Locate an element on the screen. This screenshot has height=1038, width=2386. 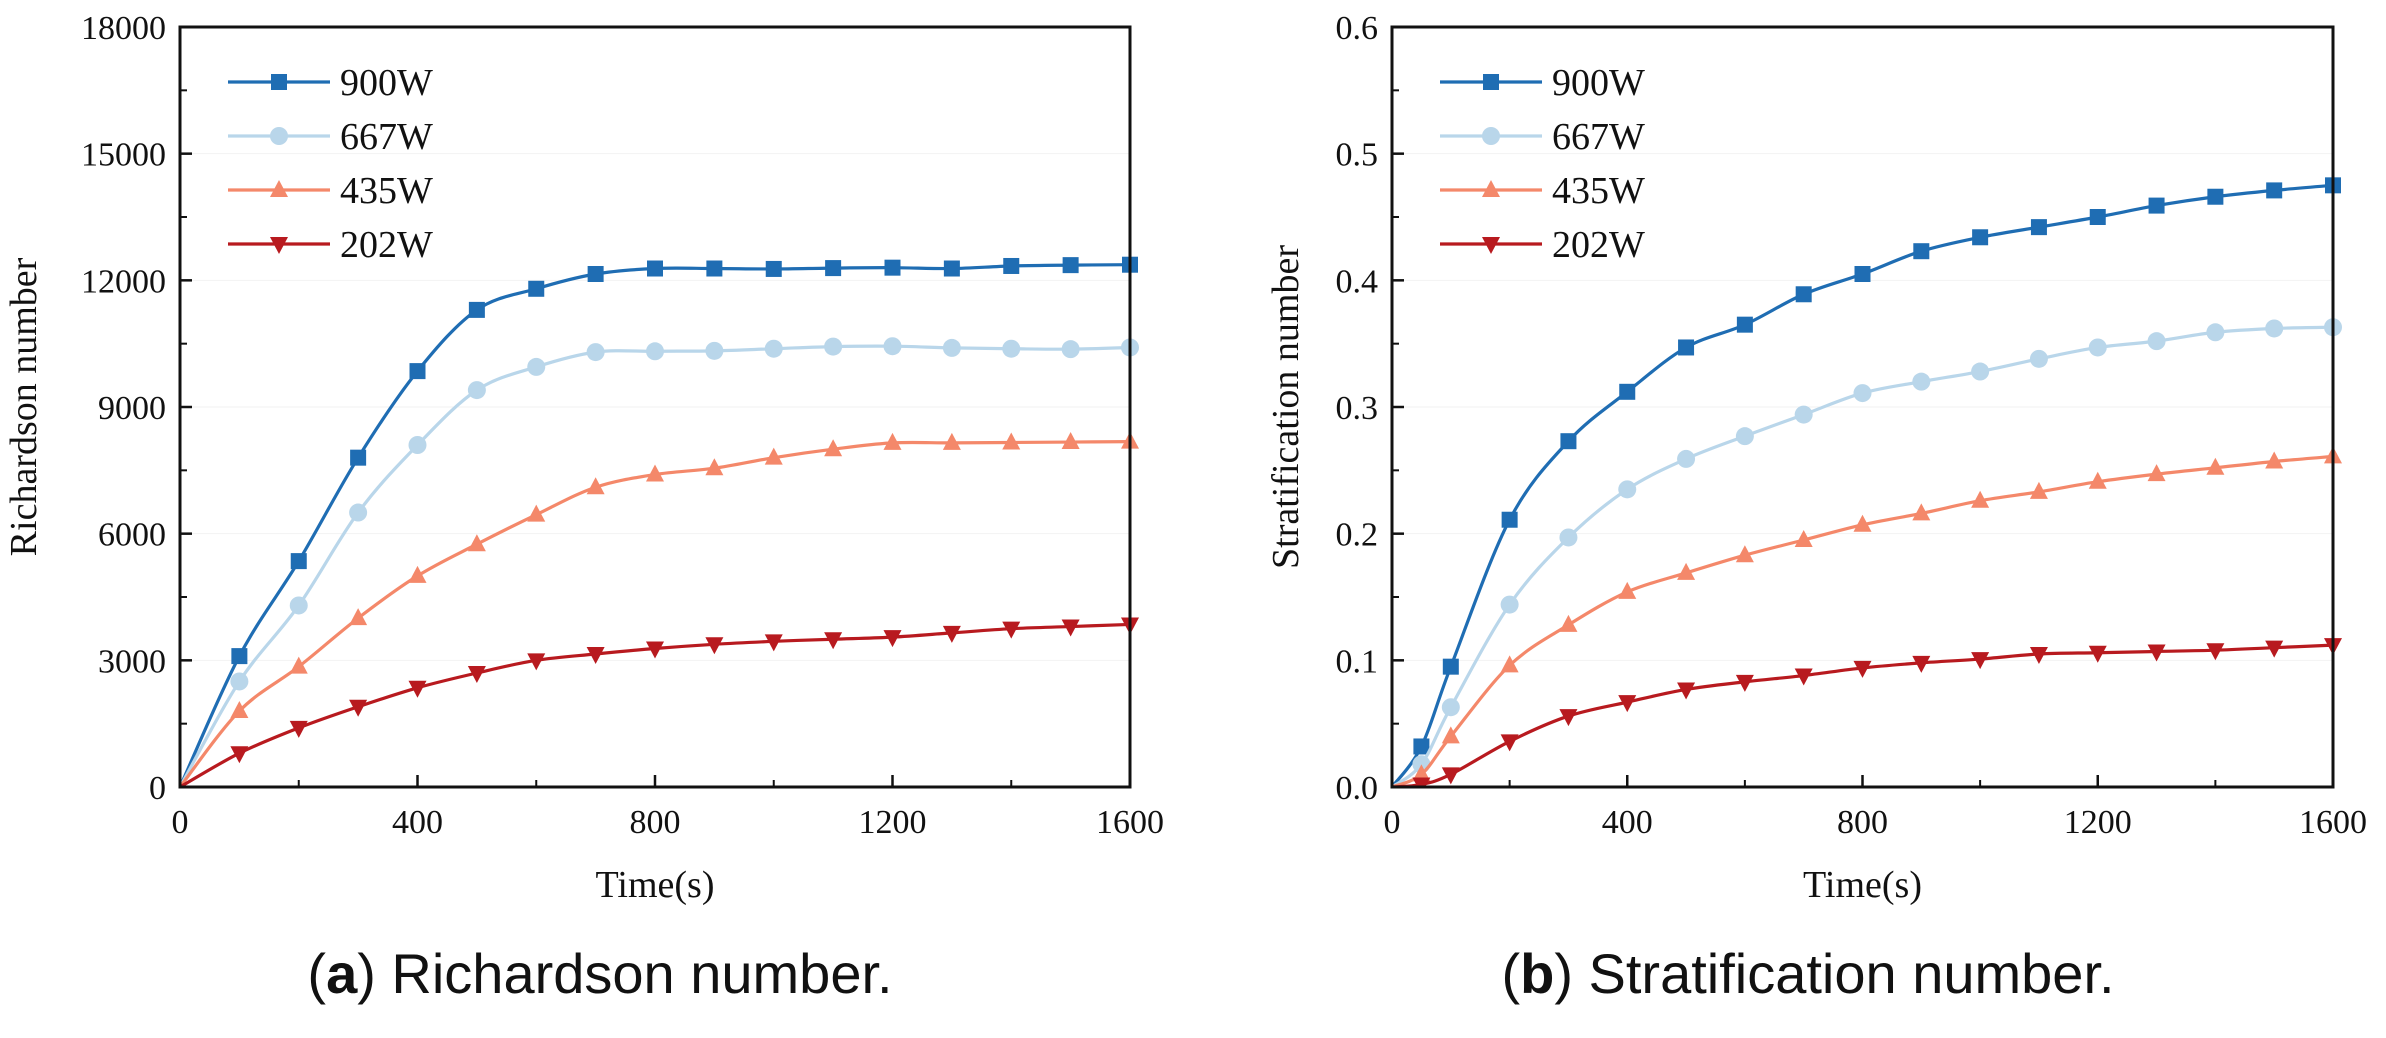
legend-label: 900W is located at coordinates (1598, 83).